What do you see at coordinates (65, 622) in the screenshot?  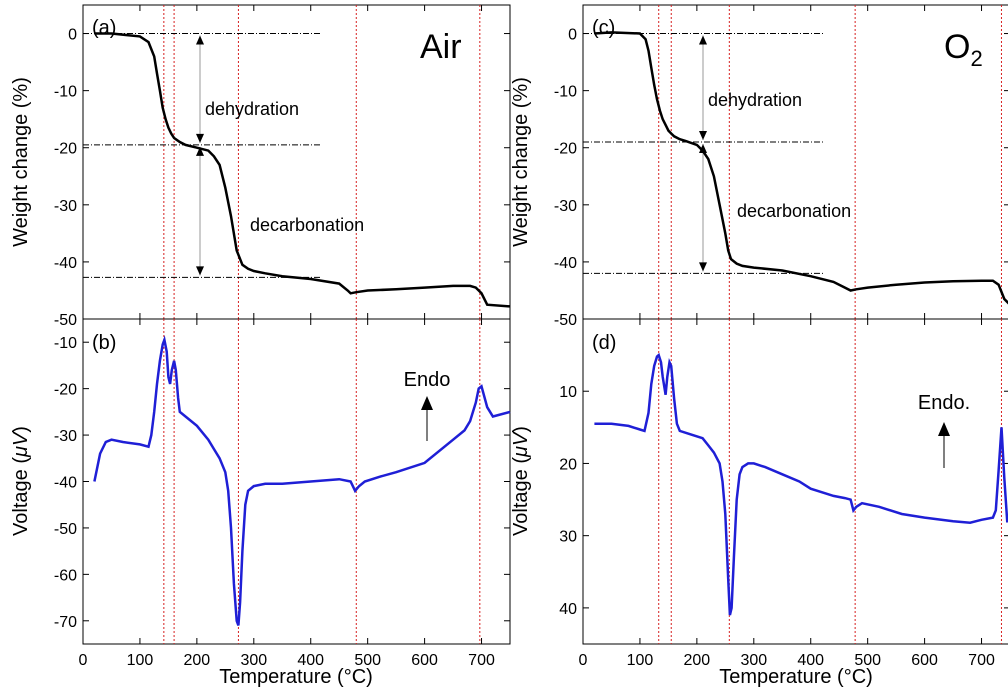 I see `plot-b-ytick-label: -70` at bounding box center [65, 622].